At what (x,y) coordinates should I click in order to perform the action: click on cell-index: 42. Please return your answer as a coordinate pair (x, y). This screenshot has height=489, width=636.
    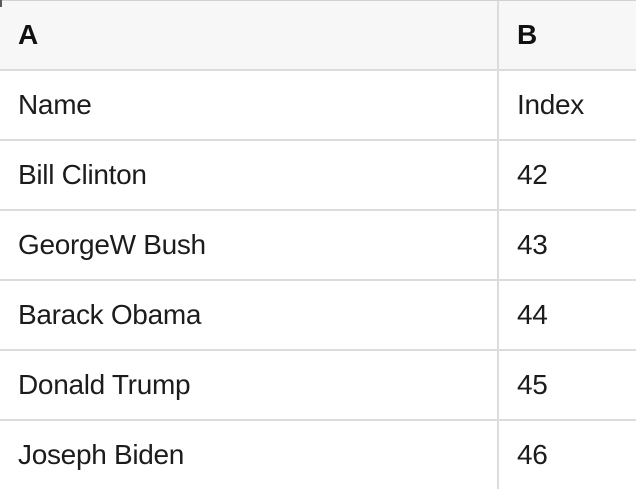
    Looking at the image, I should click on (566, 175).